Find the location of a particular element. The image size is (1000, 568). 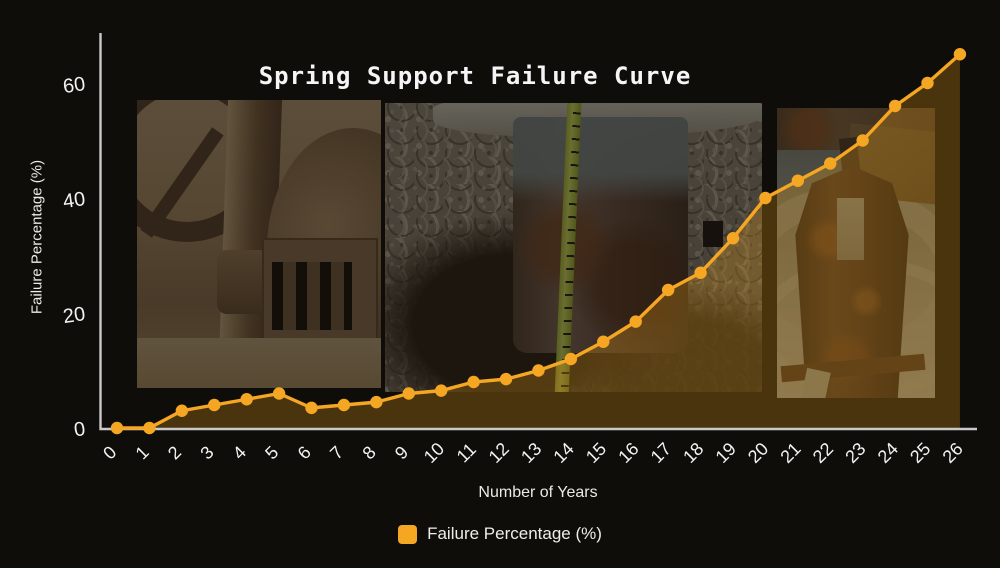

x-tick-label: 23 is located at coordinates (855, 453).